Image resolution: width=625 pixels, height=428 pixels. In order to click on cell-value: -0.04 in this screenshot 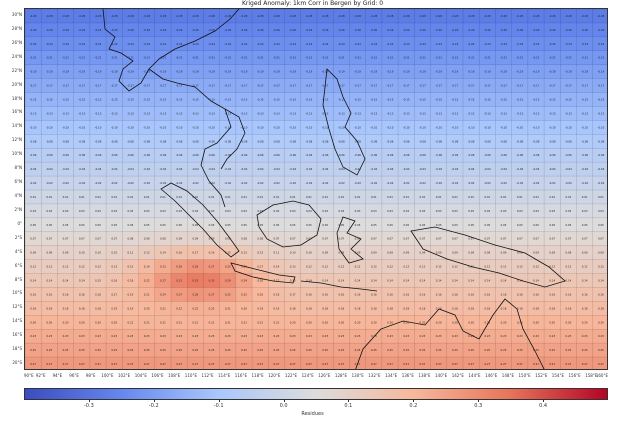, I will do `click(341, 169)`.